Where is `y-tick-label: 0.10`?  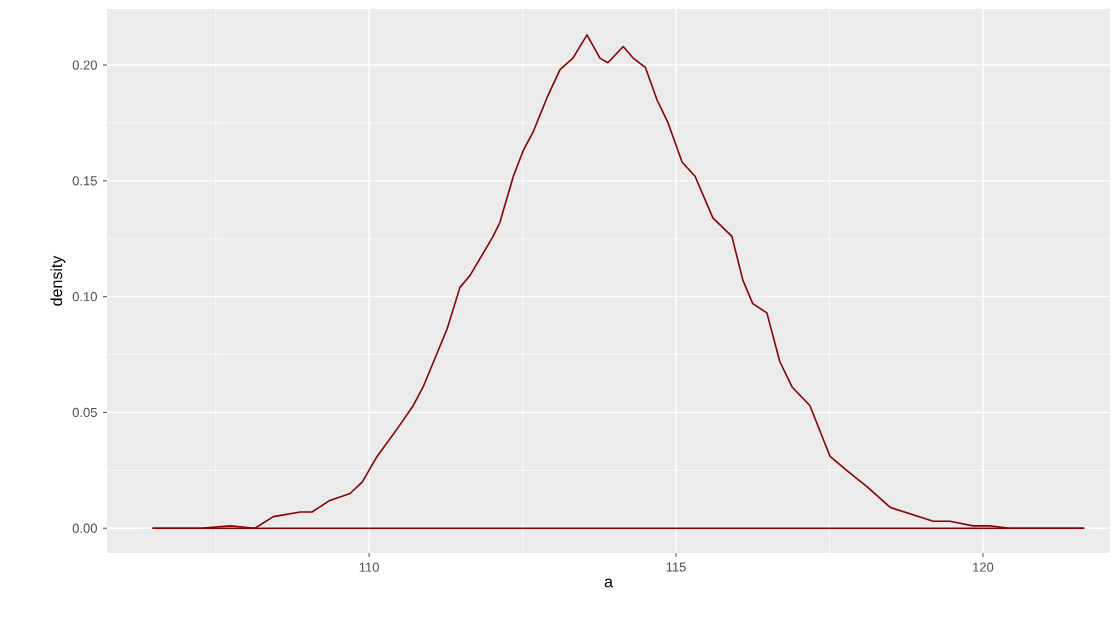 y-tick-label: 0.10 is located at coordinates (84, 297).